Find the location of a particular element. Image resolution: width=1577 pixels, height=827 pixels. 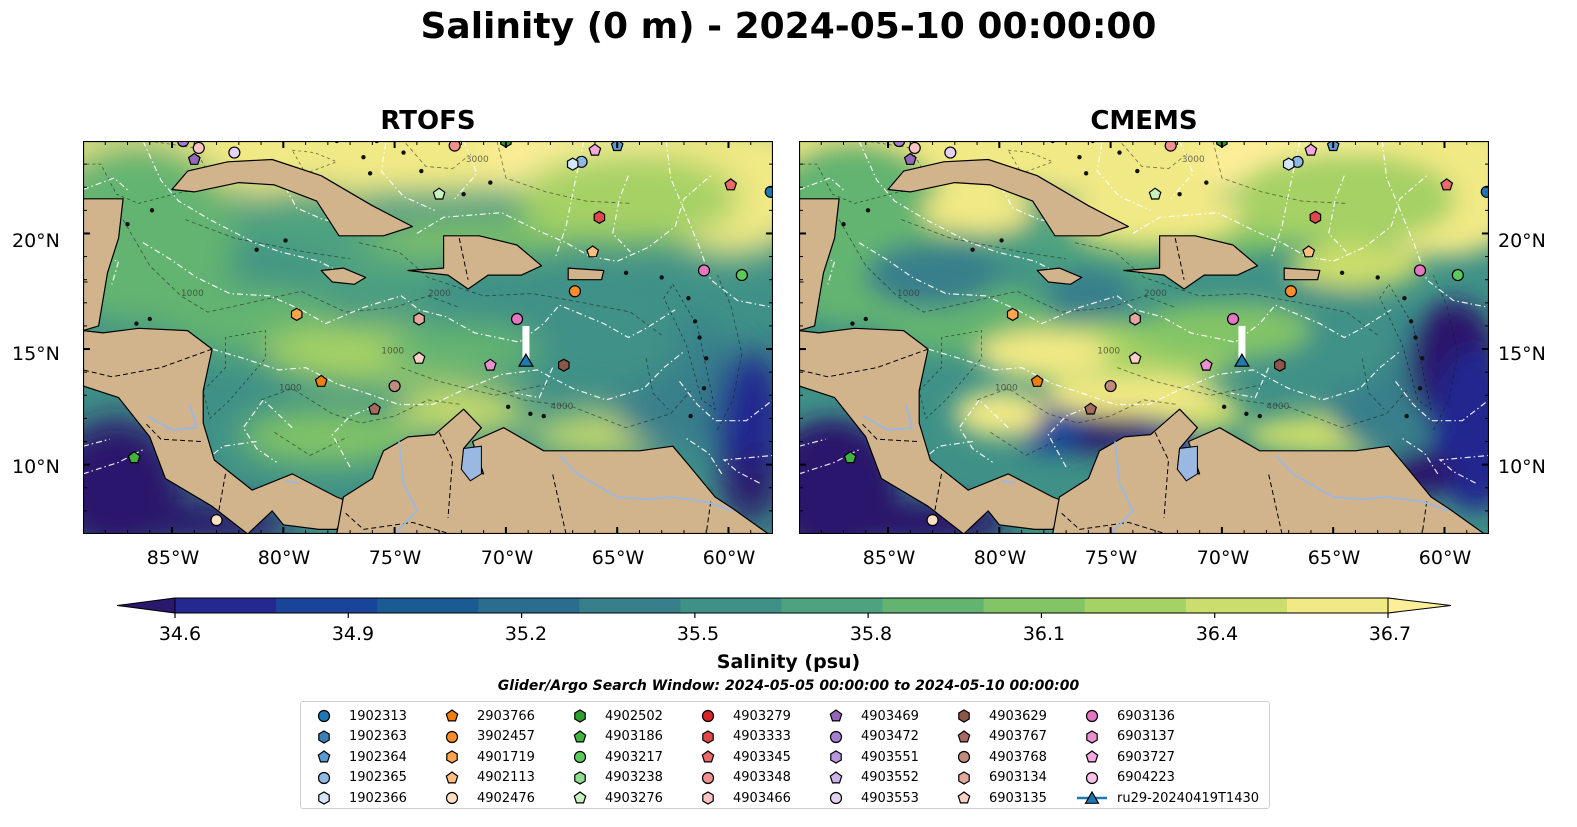

colorbar-label: Salinity (psu) is located at coordinates (788, 662).